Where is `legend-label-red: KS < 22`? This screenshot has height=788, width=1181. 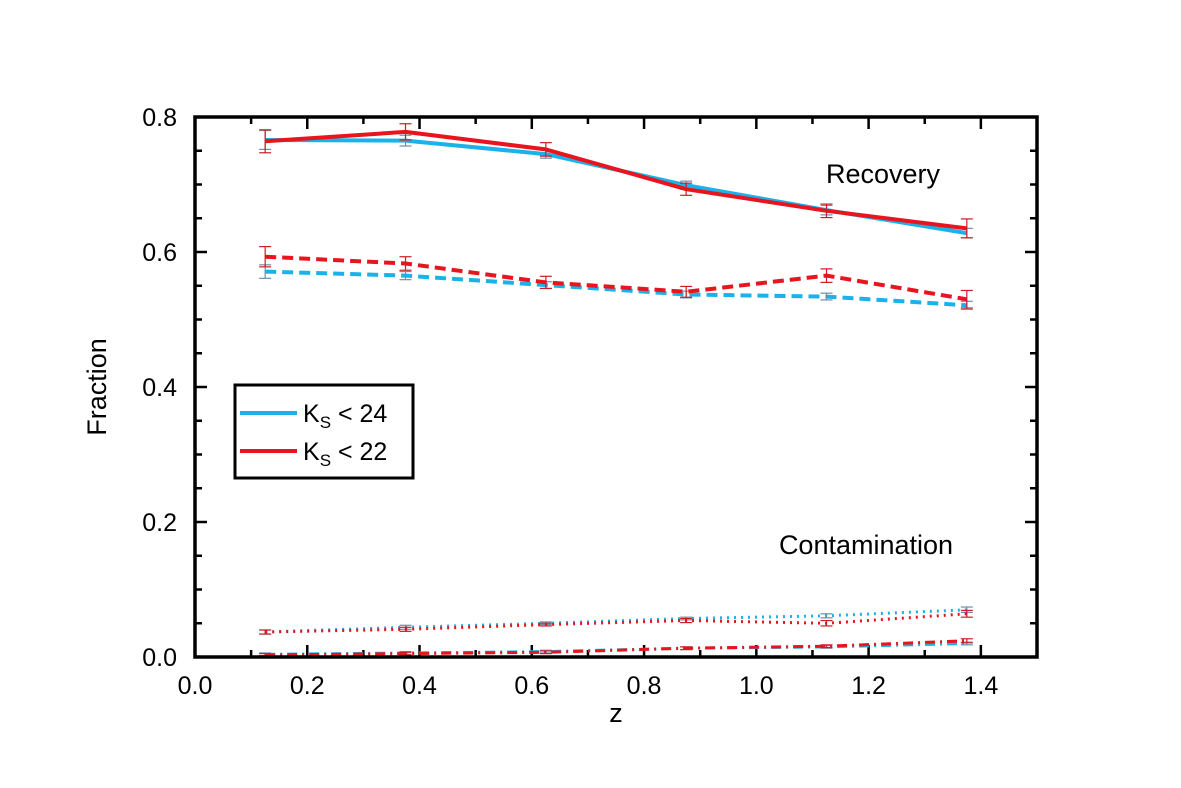
legend-label-red: KS < 22 is located at coordinates (345, 454).